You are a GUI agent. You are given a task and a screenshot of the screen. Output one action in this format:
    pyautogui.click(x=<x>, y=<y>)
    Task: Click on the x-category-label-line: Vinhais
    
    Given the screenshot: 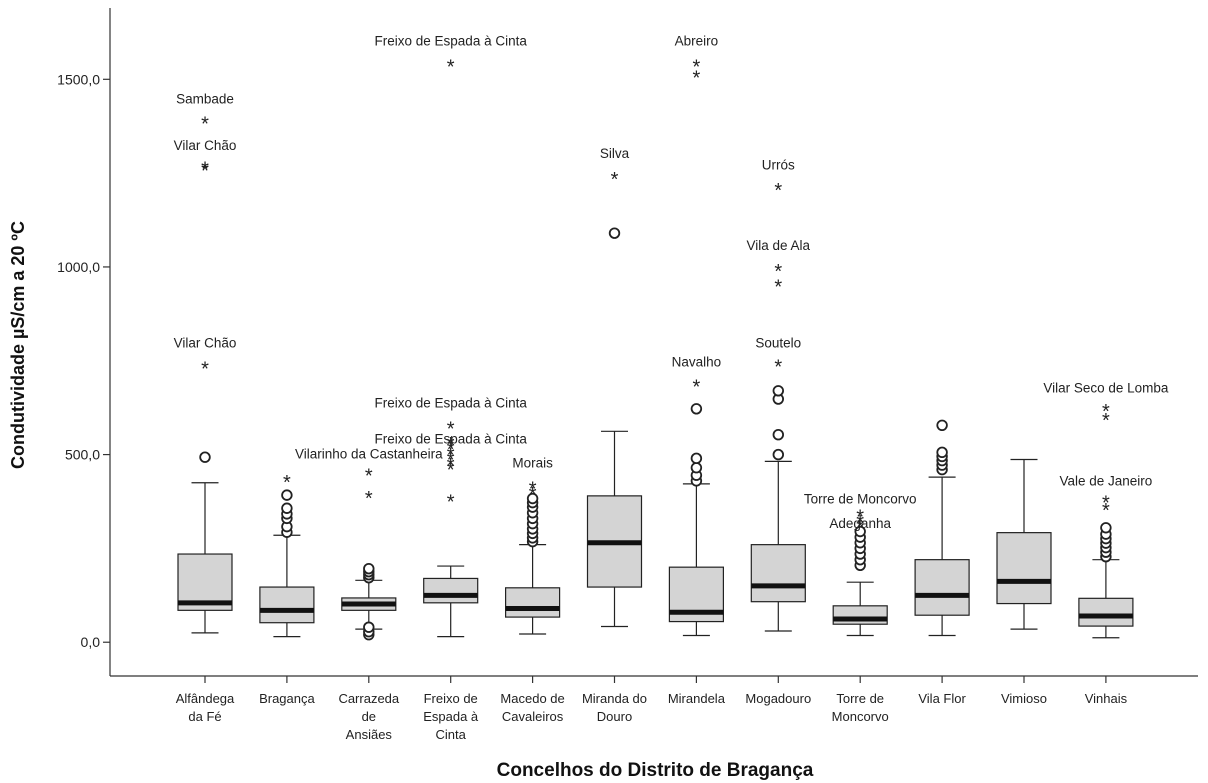 What is the action you would take?
    pyautogui.click(x=1106, y=698)
    